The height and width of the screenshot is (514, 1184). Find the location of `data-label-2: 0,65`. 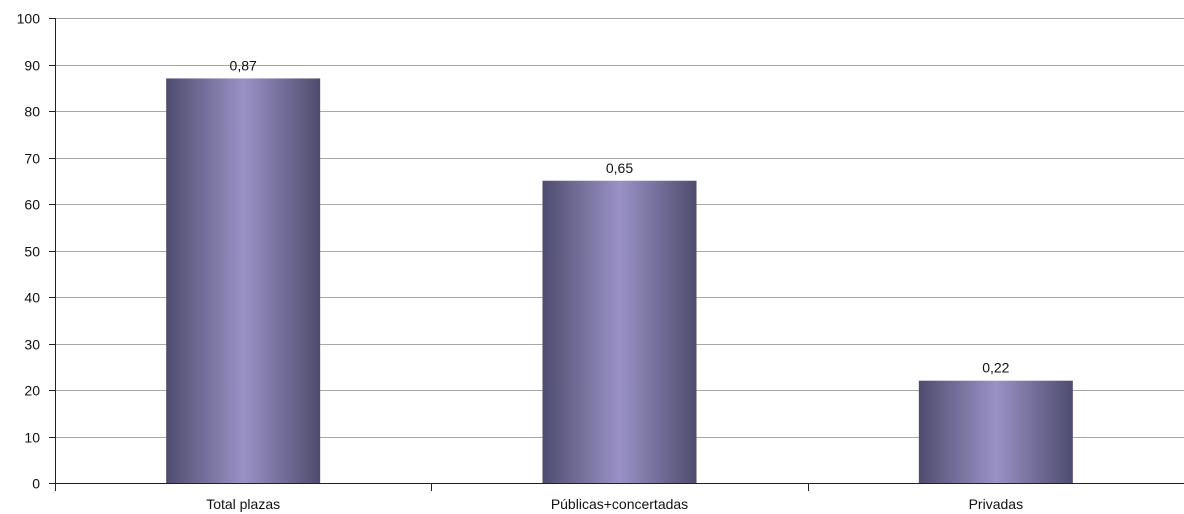

data-label-2: 0,65 is located at coordinates (619, 168).